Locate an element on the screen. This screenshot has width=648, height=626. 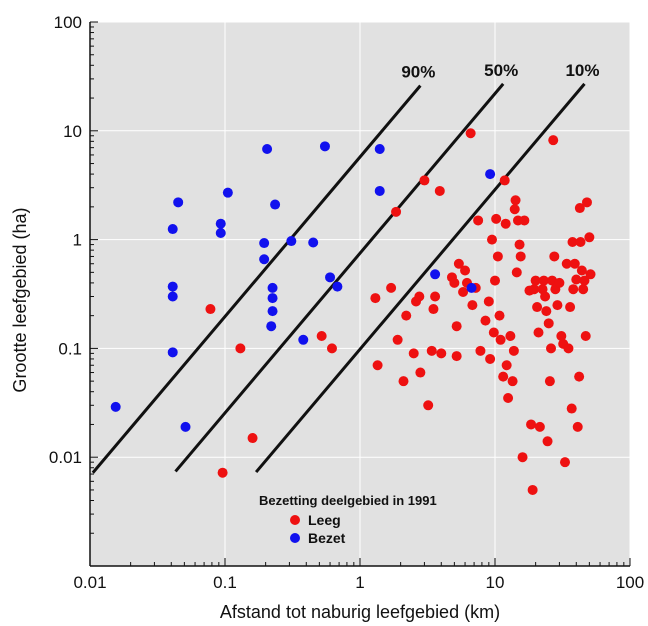
reference-line-label: 90% is located at coordinates (418, 72).